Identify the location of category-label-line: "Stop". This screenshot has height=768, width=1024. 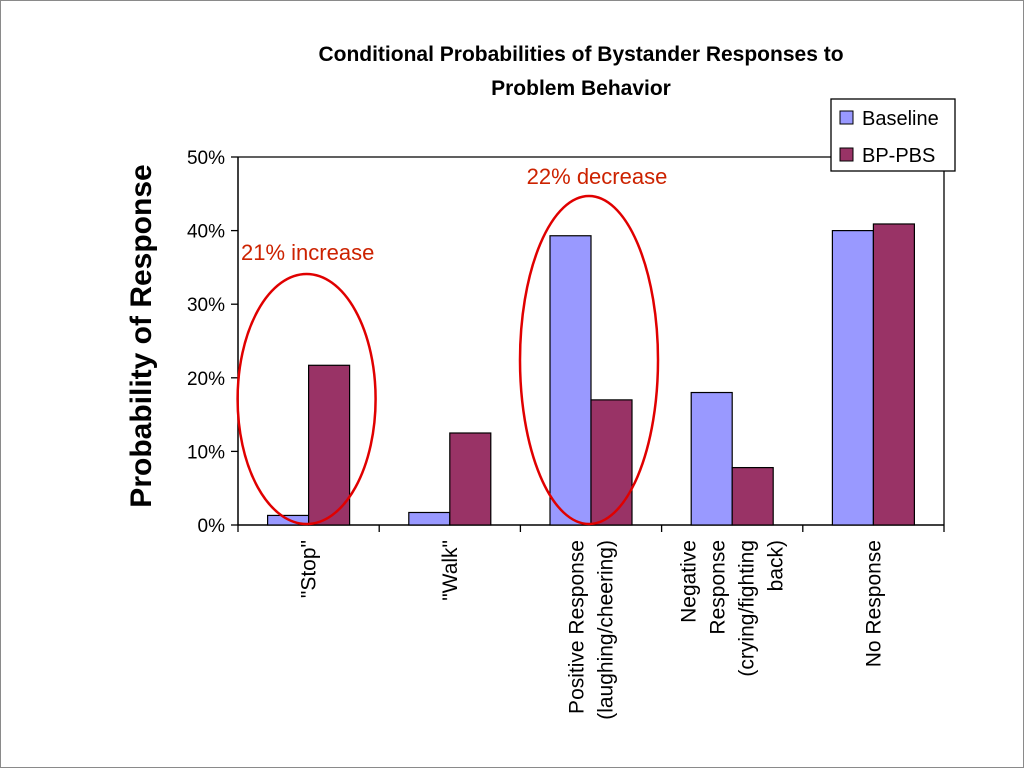
(309, 569).